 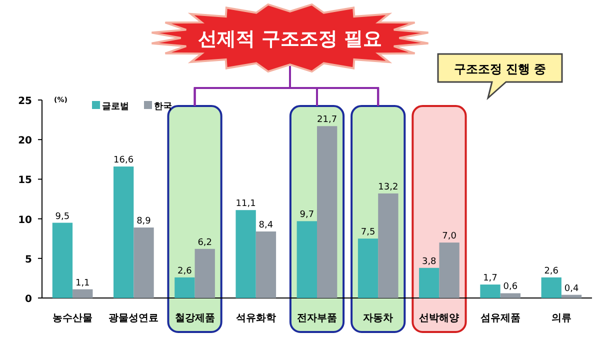 I want to click on data-label: 9,5, so click(x=62, y=217).